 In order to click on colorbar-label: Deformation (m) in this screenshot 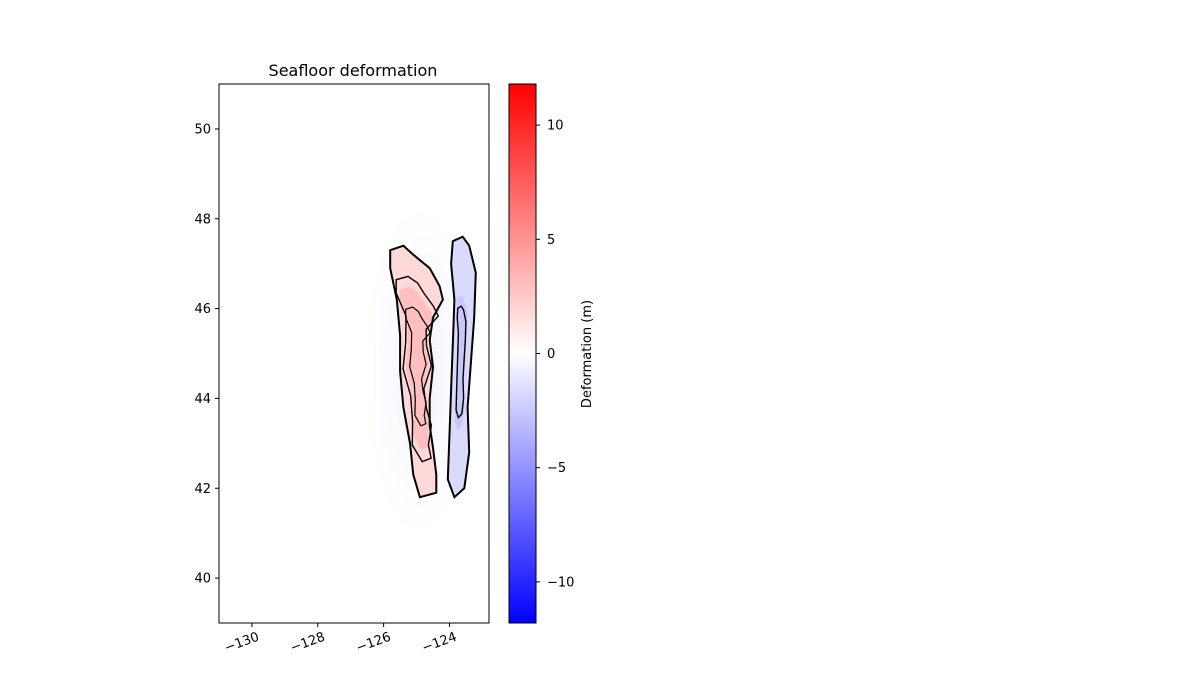, I will do `click(587, 354)`.